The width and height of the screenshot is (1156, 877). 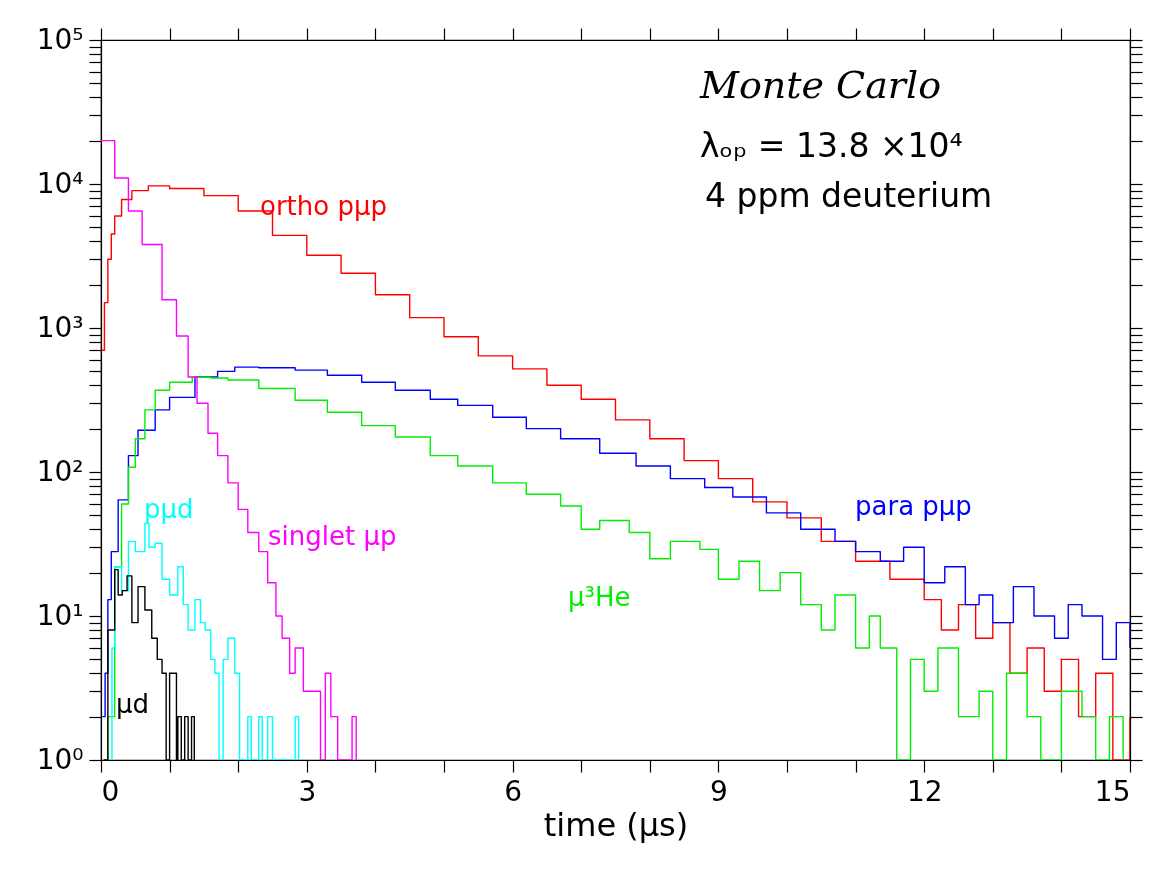 I want to click on x-tick-label: 15, so click(x=1112, y=791).